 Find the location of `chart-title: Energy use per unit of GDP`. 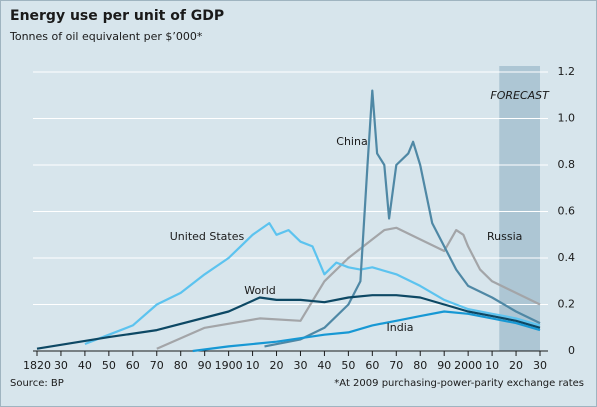

chart-title: Energy use per unit of GDP is located at coordinates (117, 16).